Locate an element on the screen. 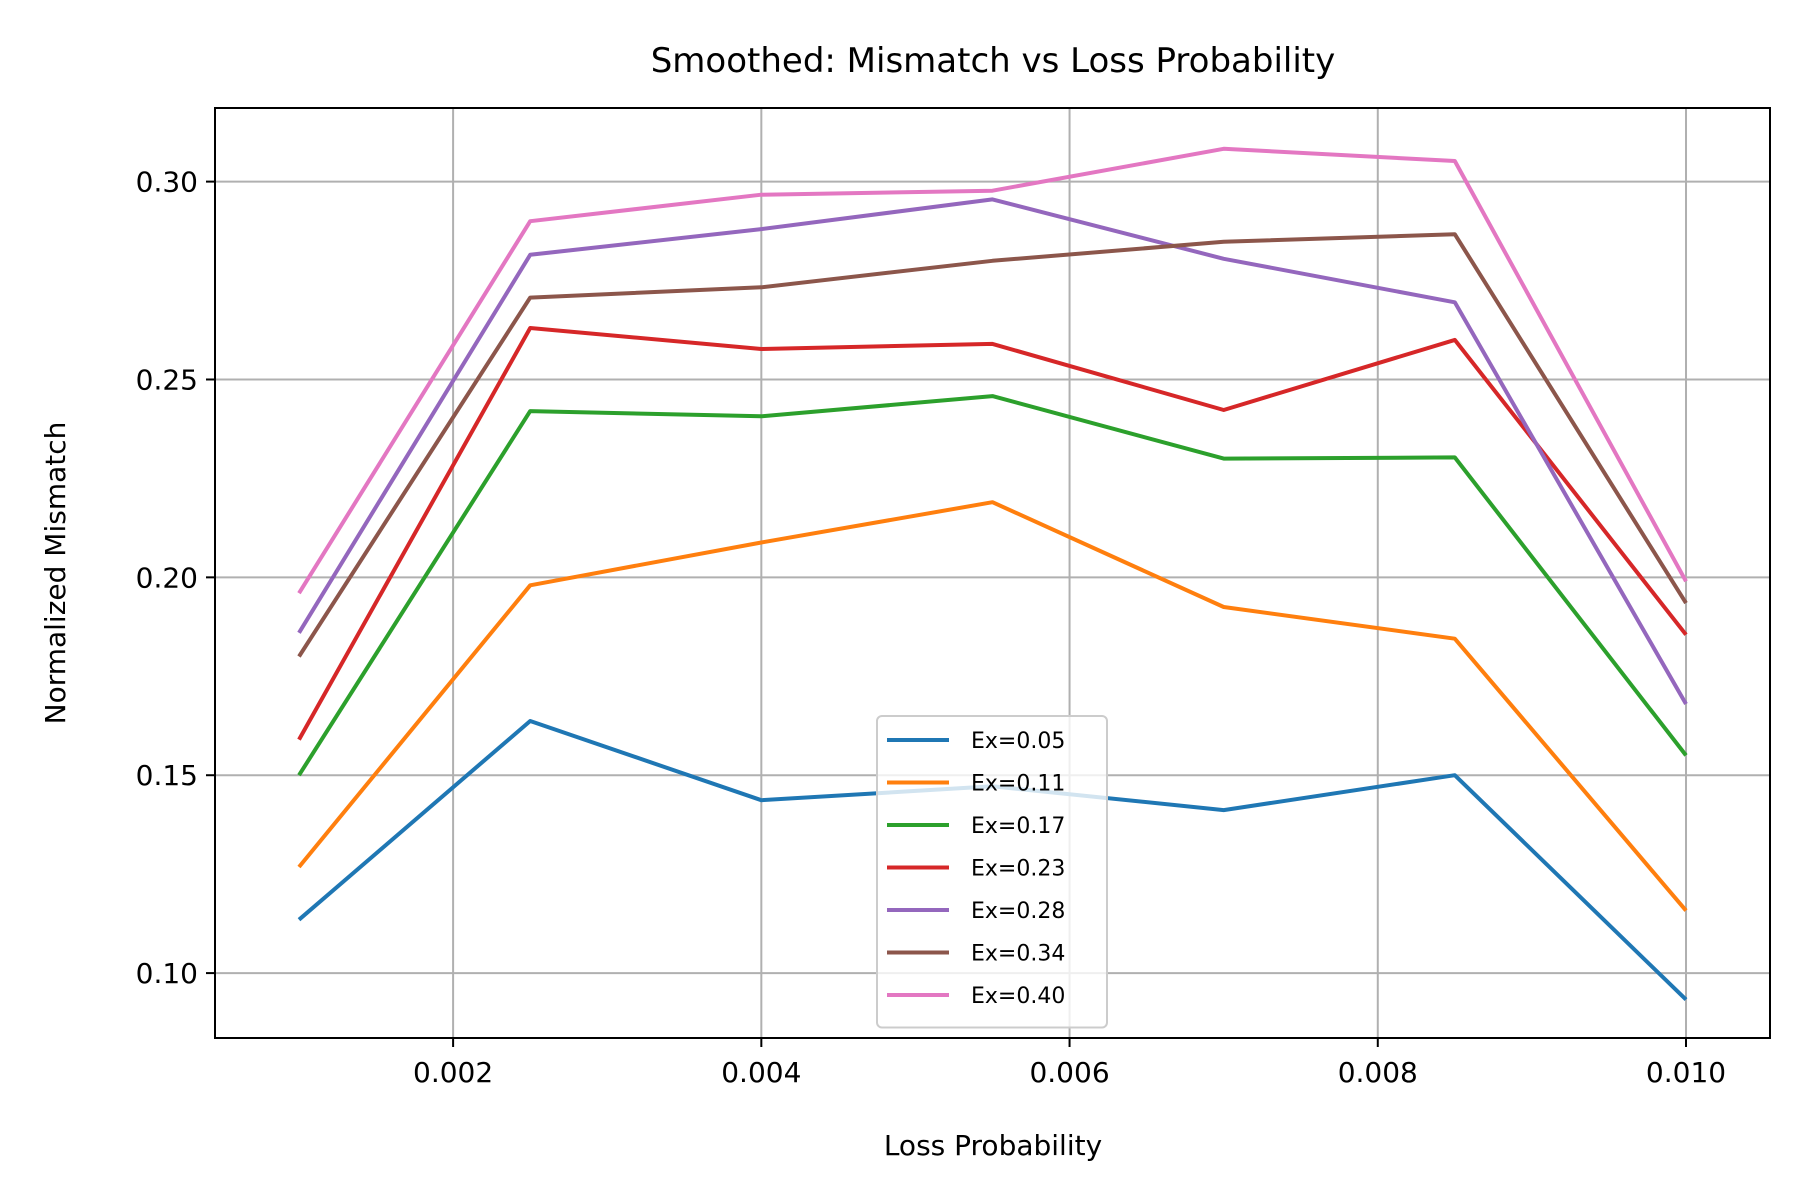 This screenshot has width=1800, height=1200. x-tick-label: 0.002 is located at coordinates (453, 1072).